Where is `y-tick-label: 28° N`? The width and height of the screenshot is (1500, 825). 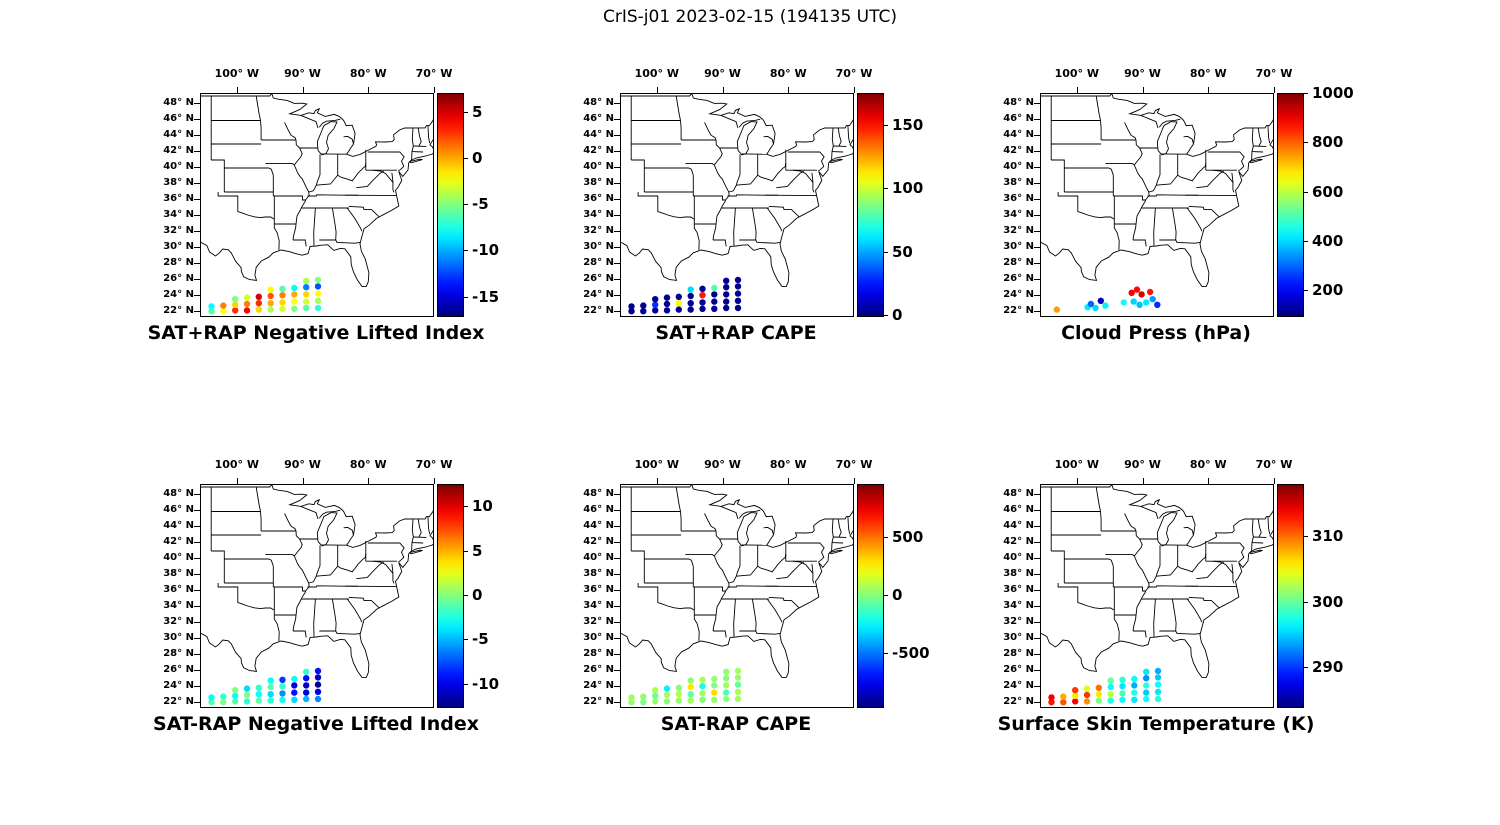
y-tick-label: 28° N is located at coordinates (178, 653).